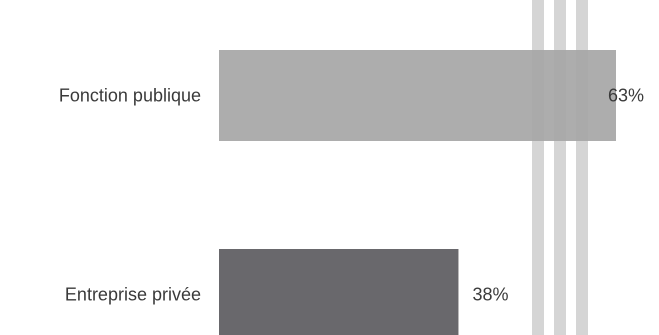 The height and width of the screenshot is (335, 659). Describe the element at coordinates (490, 295) in the screenshot. I see `value-label-2: 38%` at that location.